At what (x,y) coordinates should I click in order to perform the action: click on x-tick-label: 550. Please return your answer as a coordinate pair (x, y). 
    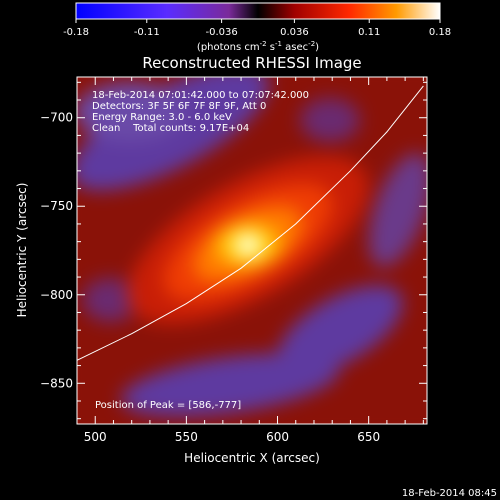
    Looking at the image, I should click on (186, 437).